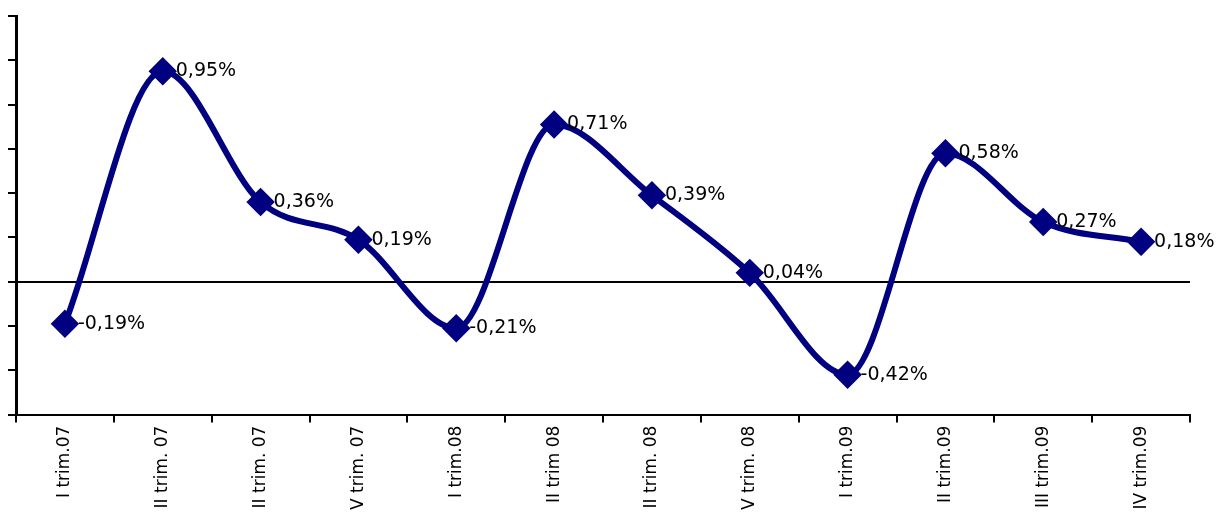 This screenshot has height=517, width=1220. Describe the element at coordinates (503, 326) in the screenshot. I see `data-label: -0,21%` at that location.